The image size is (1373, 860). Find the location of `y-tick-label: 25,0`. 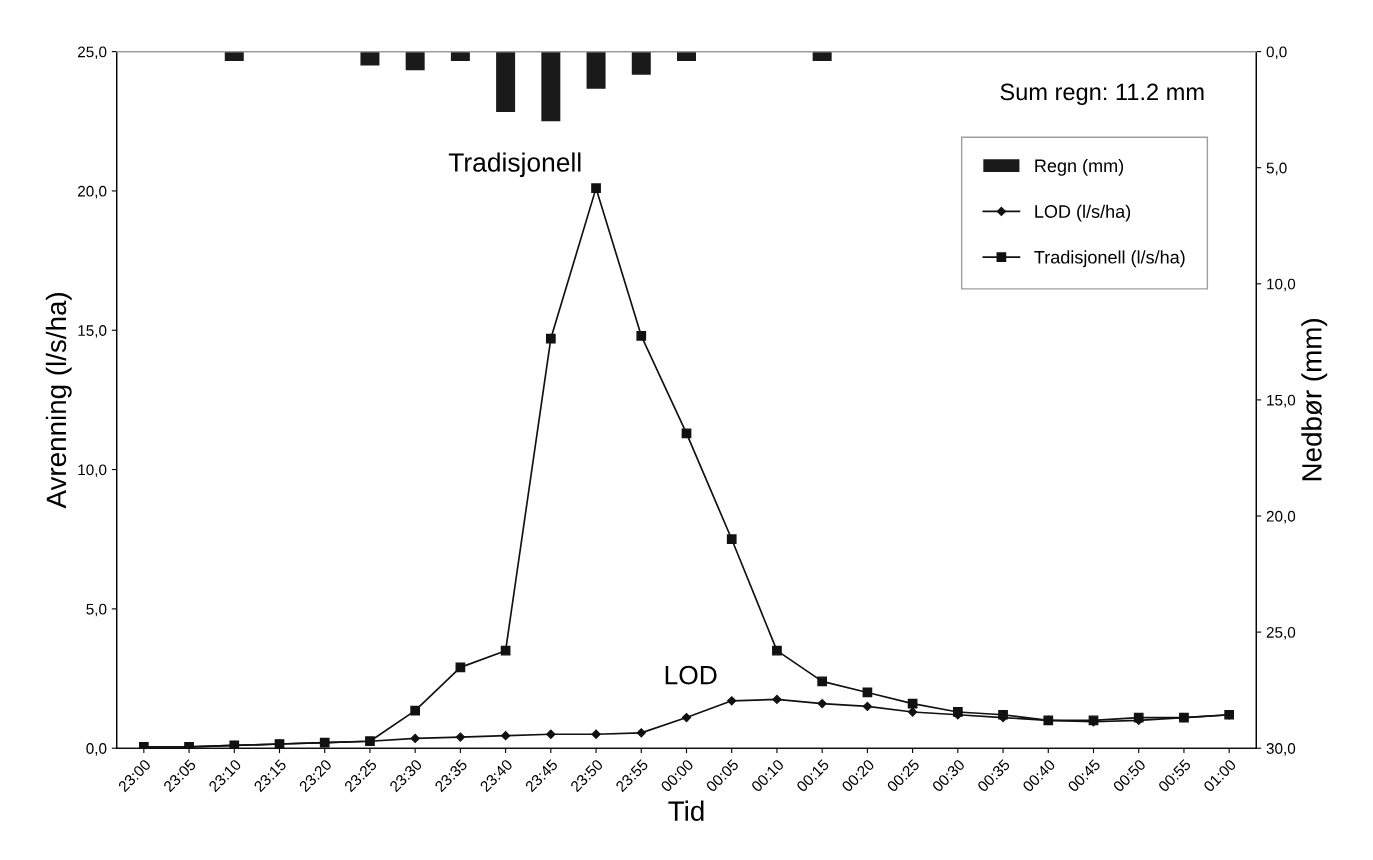

y-tick-label: 25,0 is located at coordinates (92, 53).